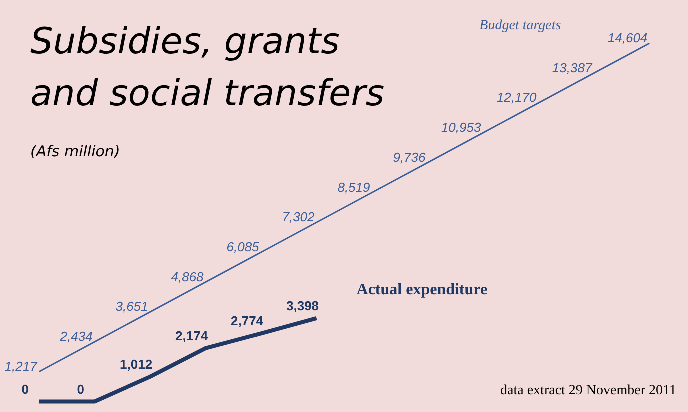  I want to click on chart-title: Subsidies, grants and social transfers, so click(207, 68).